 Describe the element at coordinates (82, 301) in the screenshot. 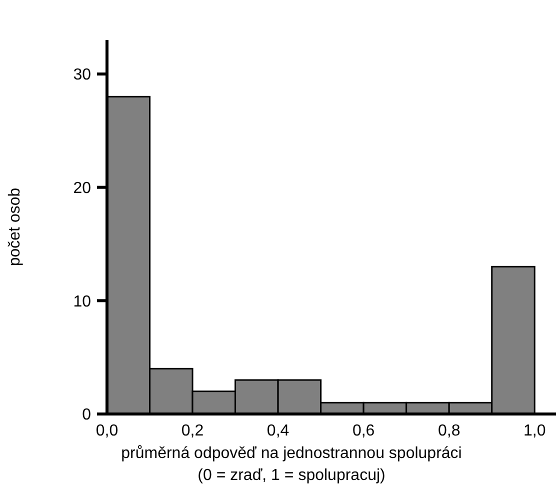

I see `y-tick-label: 10` at that location.